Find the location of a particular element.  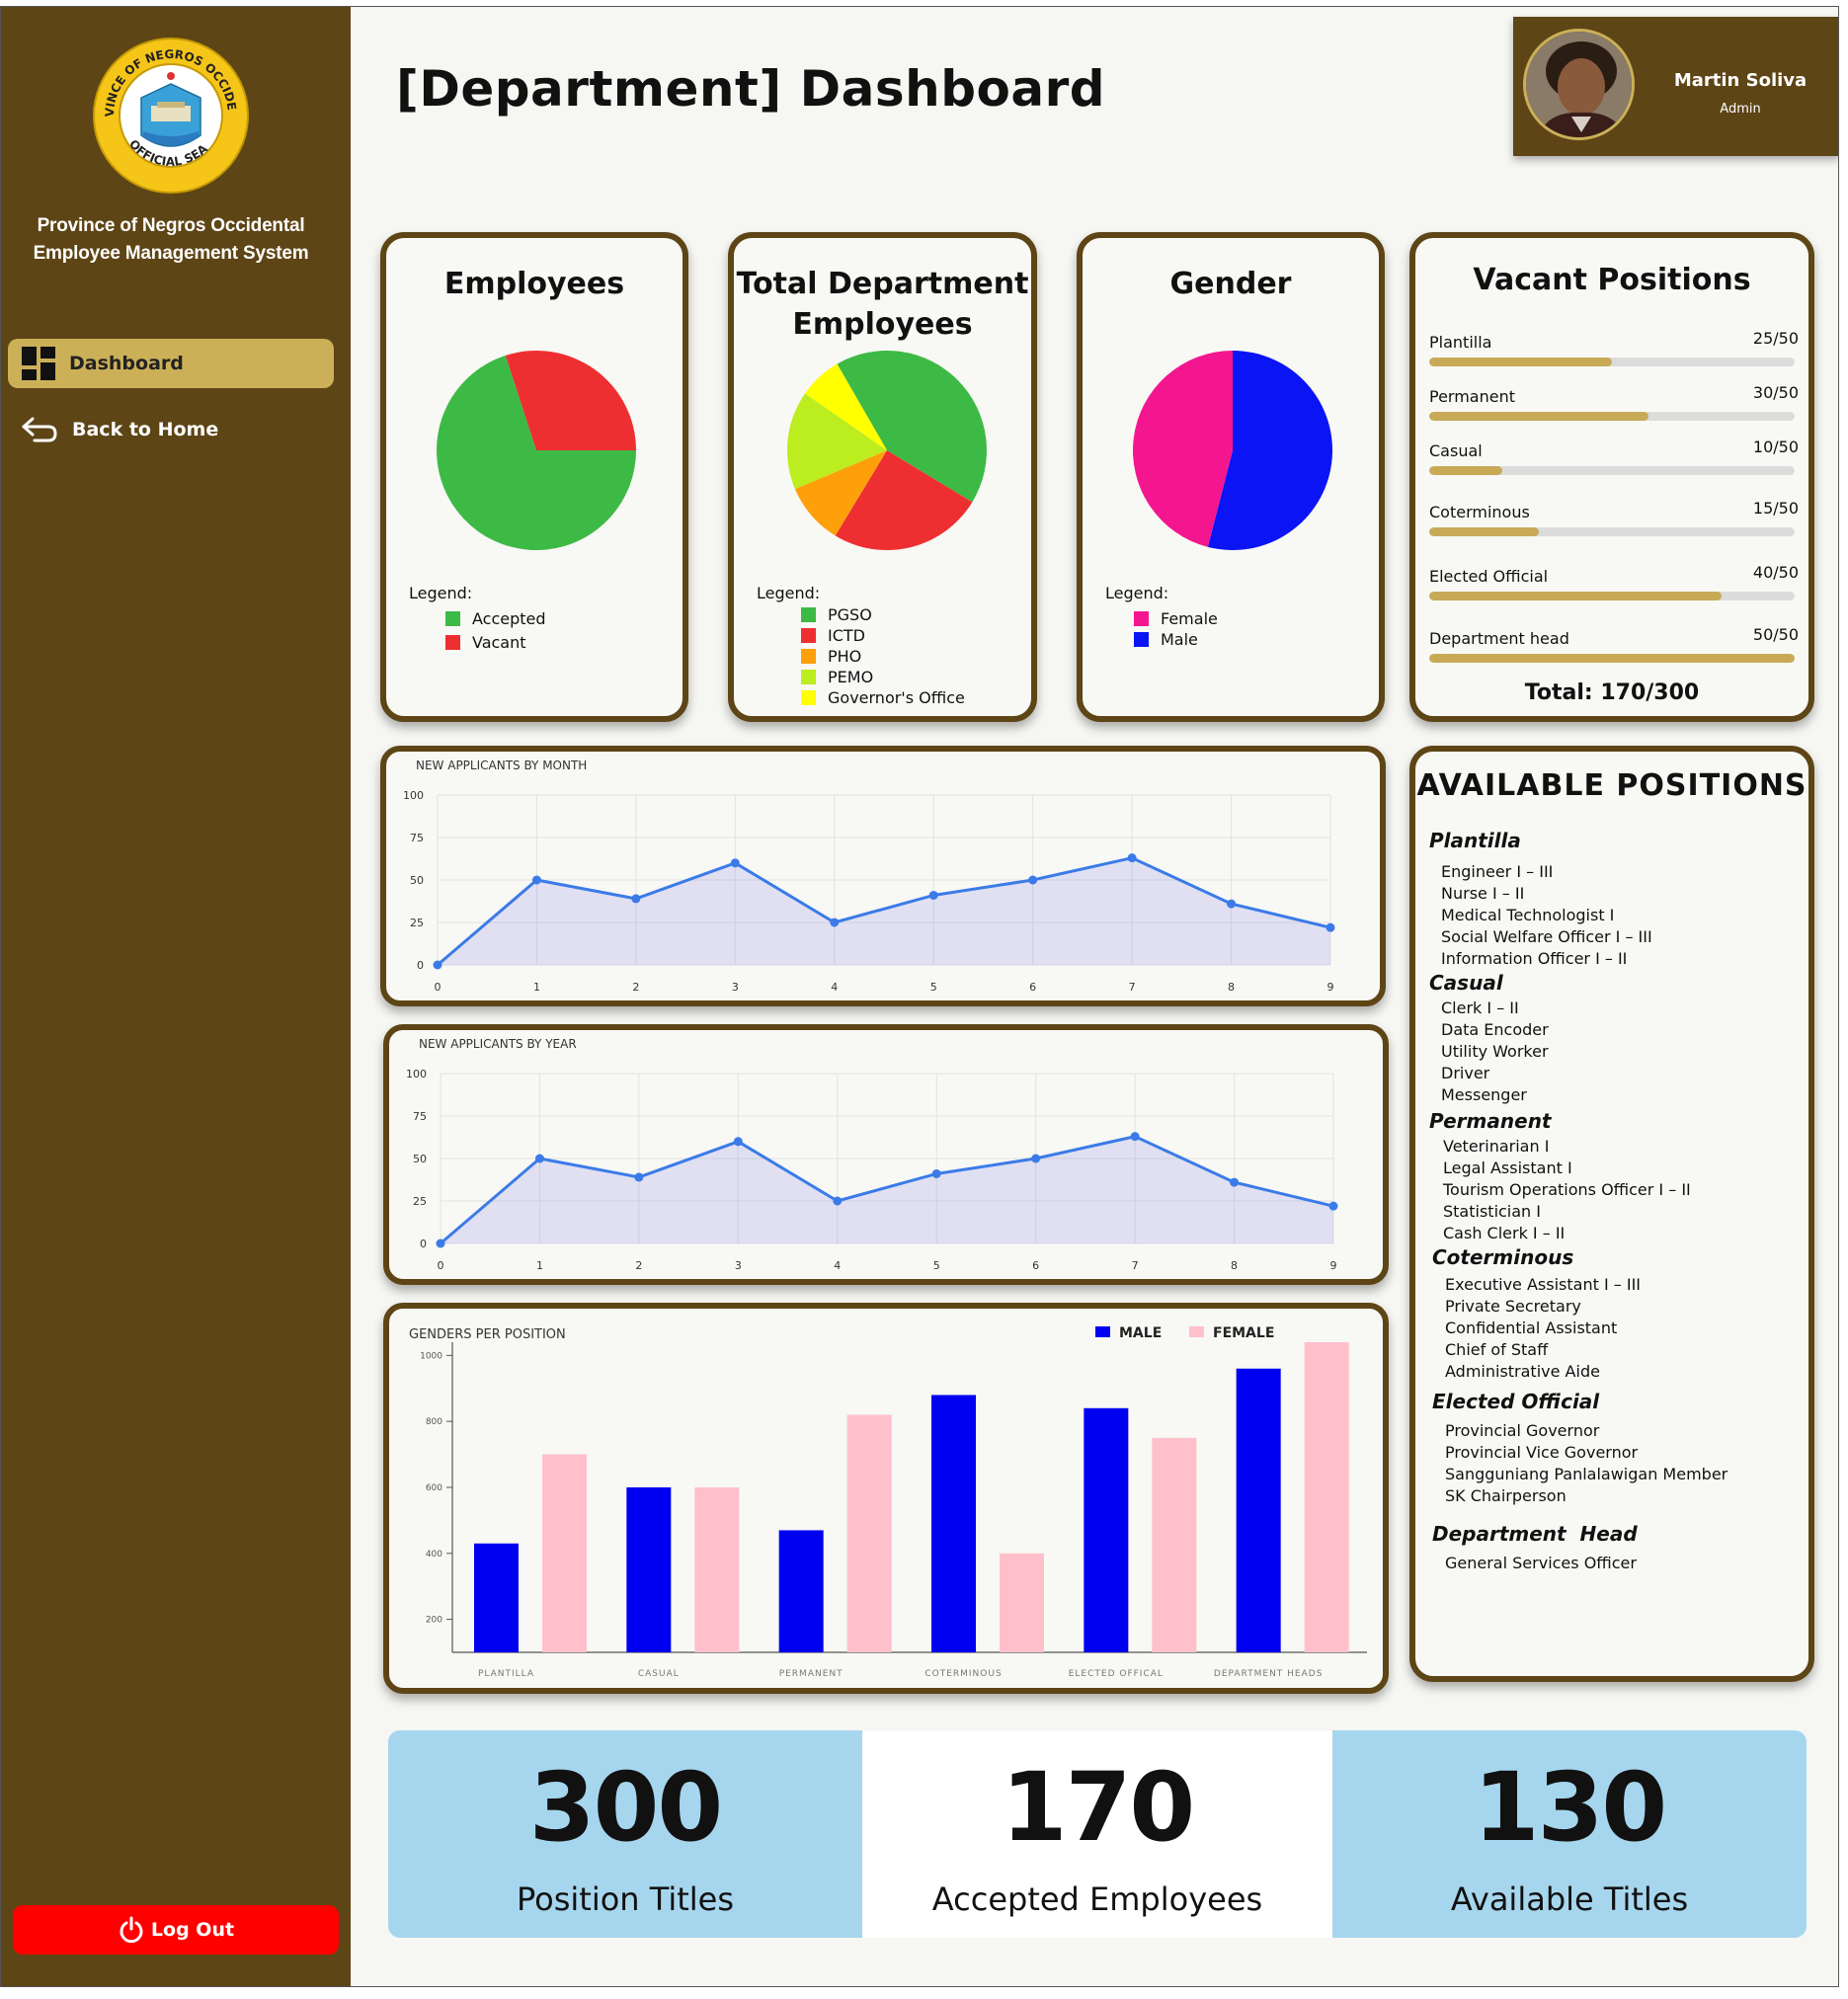

bar-male-coterminous is located at coordinates (954, 1523).